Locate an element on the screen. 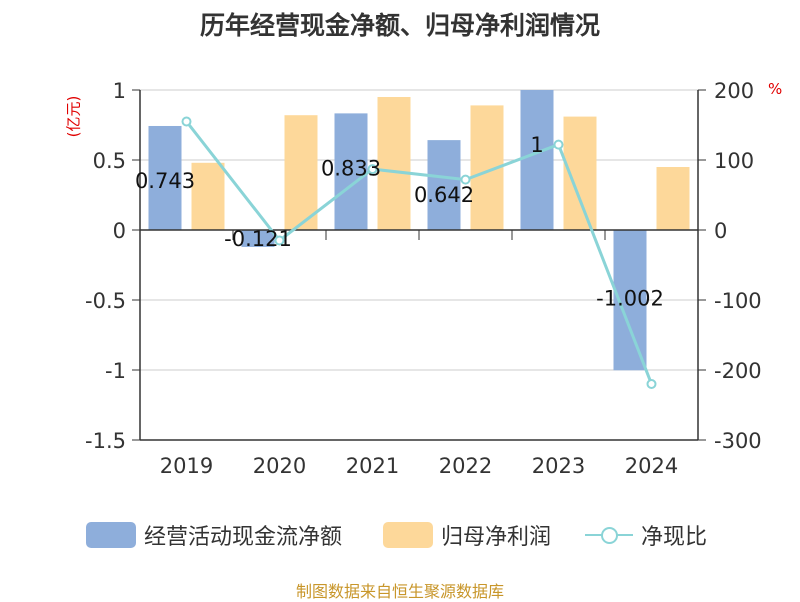 The image size is (800, 602). left-tick-label: -1 is located at coordinates (115, 371).